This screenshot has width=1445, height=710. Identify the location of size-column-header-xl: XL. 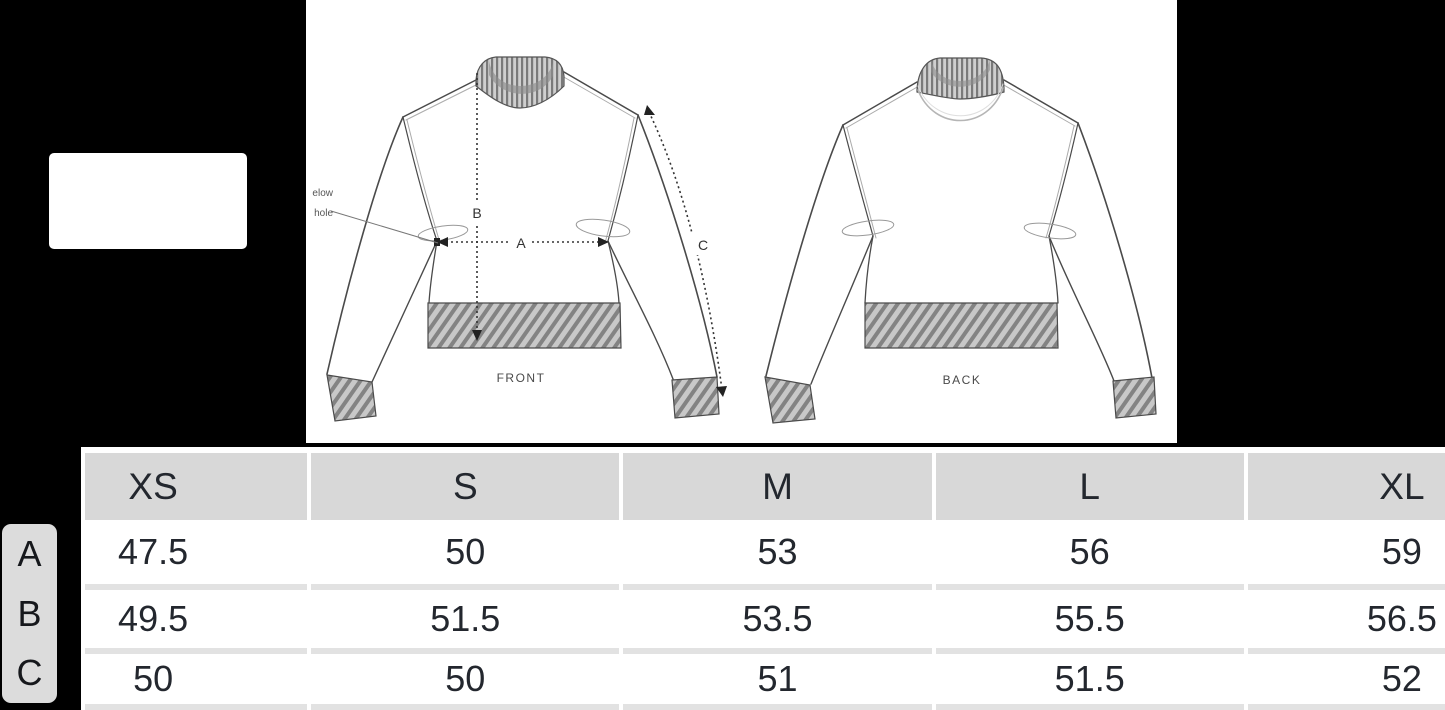
(1346, 486).